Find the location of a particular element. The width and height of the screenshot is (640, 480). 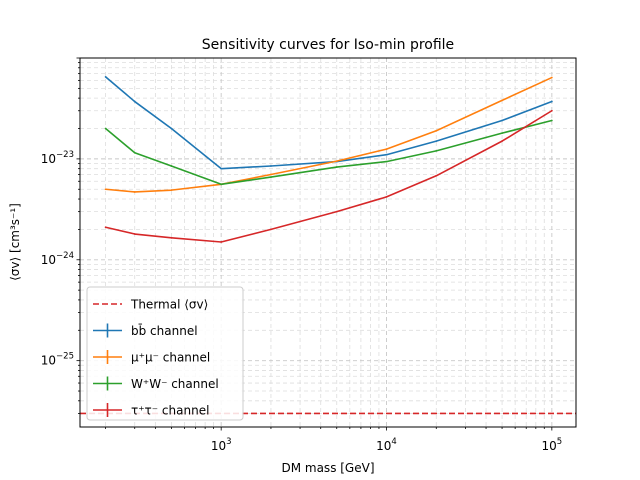

y-tick-label: 10−24 is located at coordinates (57, 259).